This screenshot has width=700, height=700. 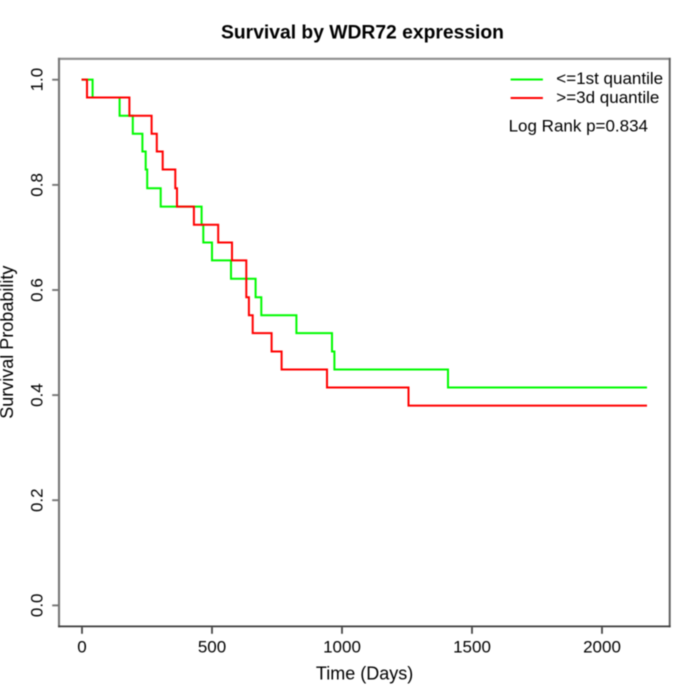 I want to click on svg-text: Survival Probability, so click(x=8, y=342).